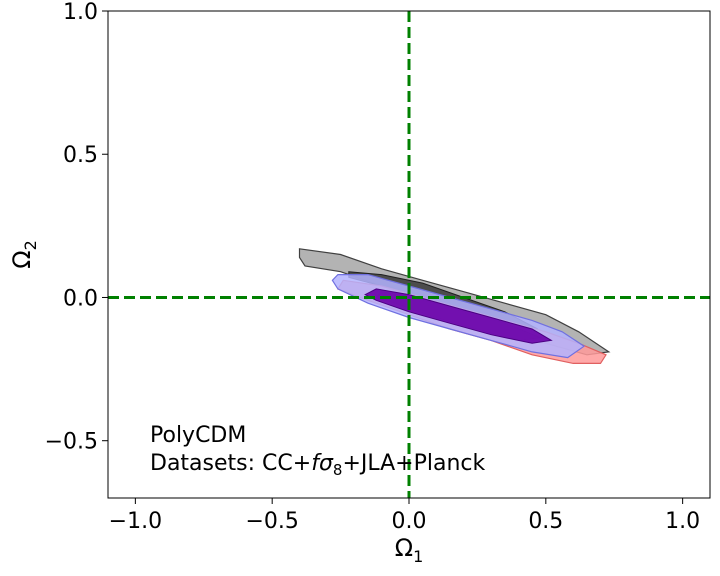 Image resolution: width=720 pixels, height=576 pixels. I want to click on y-tick-label: 0.5, so click(80, 155).